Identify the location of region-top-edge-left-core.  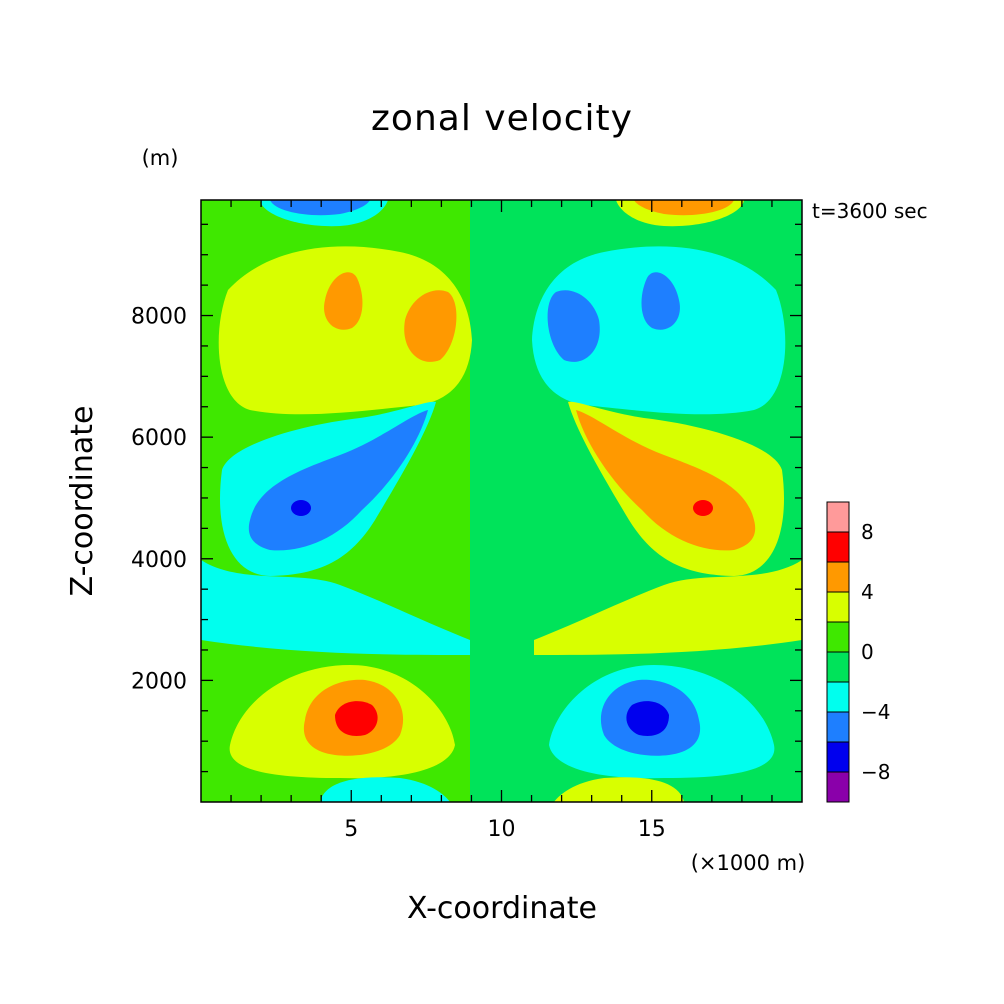
(320, 208).